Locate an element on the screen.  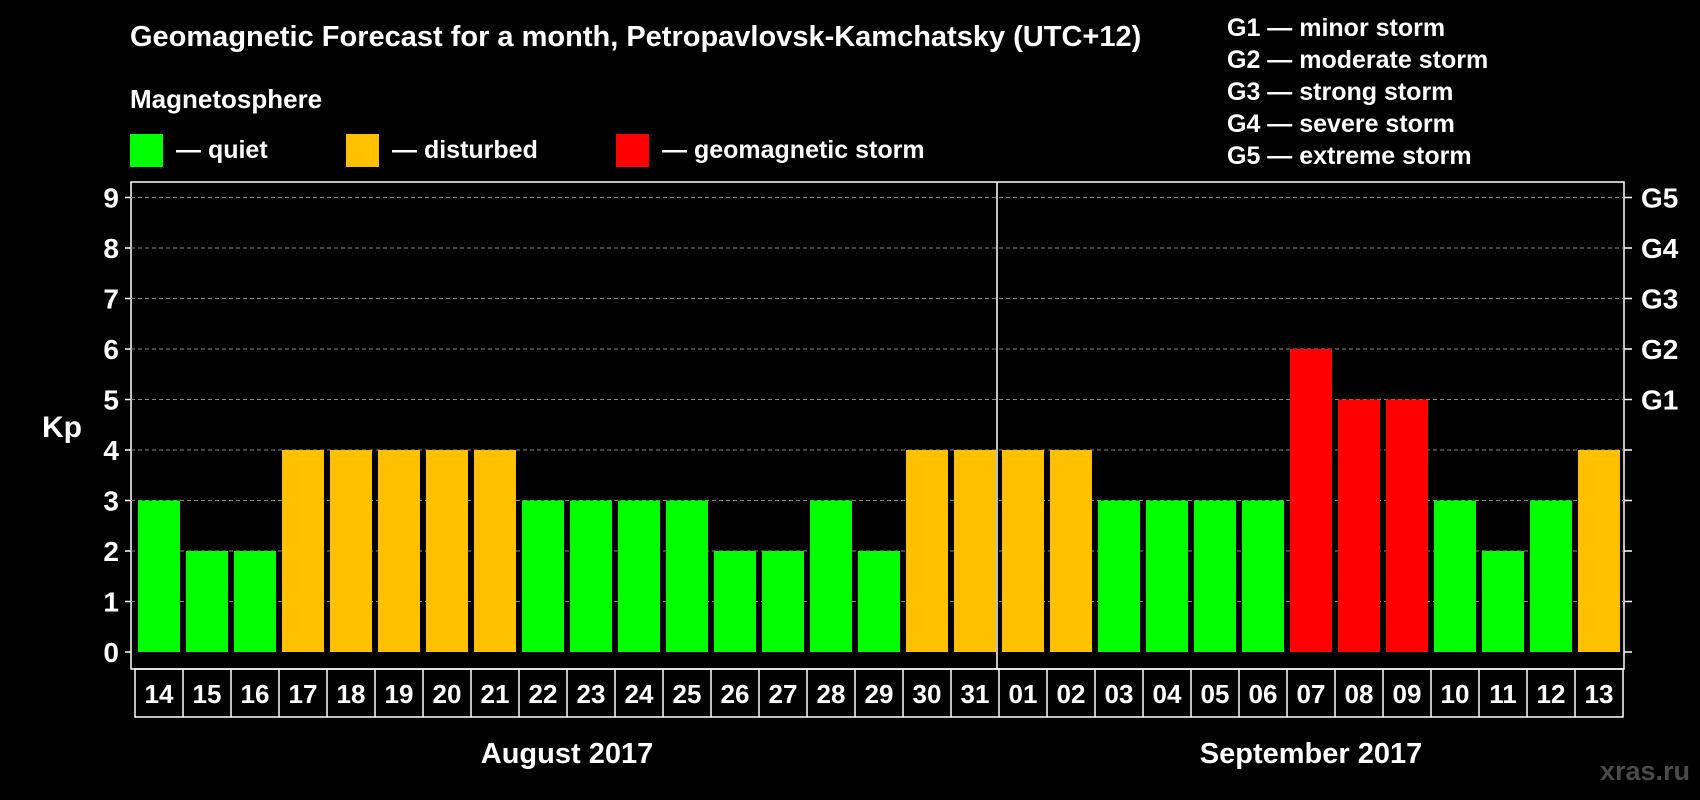
month-label-0: August 2017 is located at coordinates (567, 754).